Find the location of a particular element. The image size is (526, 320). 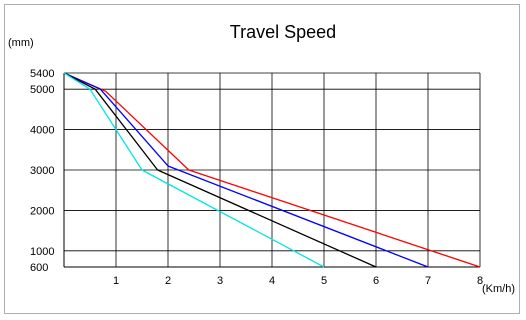

y-tick-label: 600 is located at coordinates (39, 268).